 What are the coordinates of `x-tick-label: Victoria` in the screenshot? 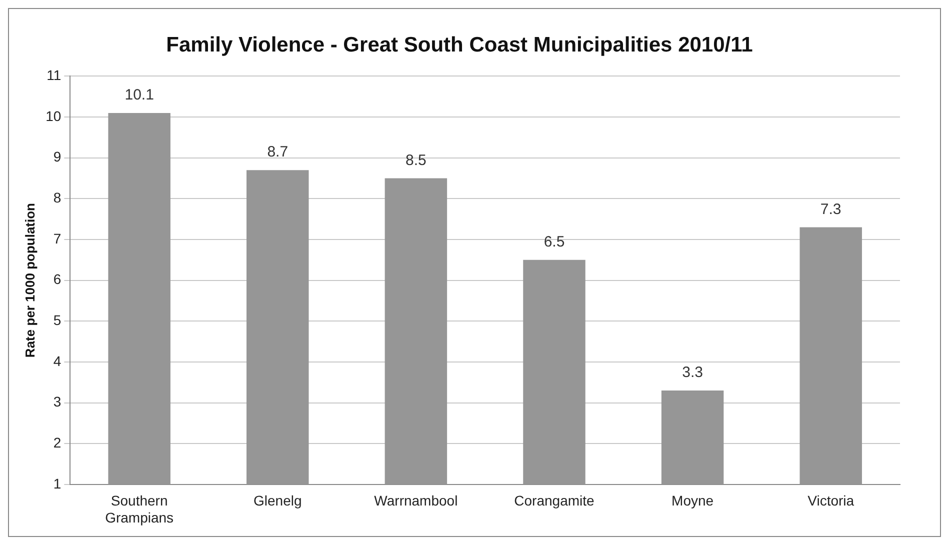 It's located at (831, 500).